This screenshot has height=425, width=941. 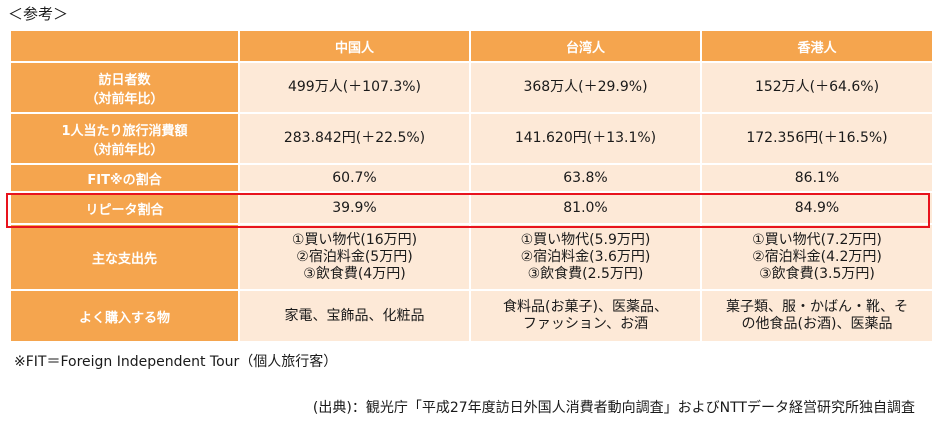 What do you see at coordinates (817, 138) in the screenshot?
I see `table-cell: 172.356円(＋16.5%)` at bounding box center [817, 138].